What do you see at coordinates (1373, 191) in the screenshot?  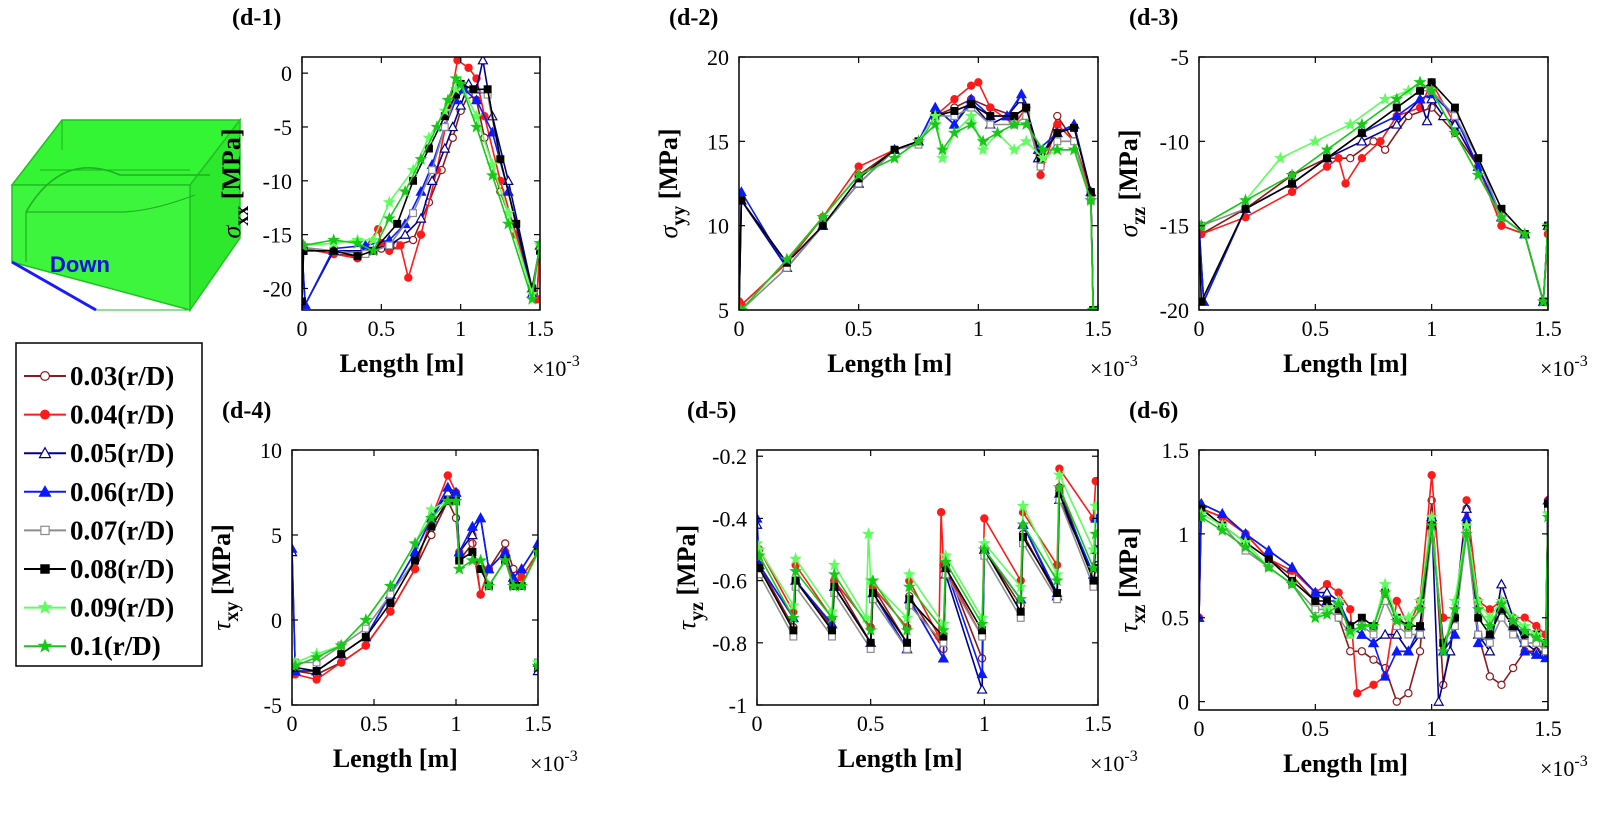 I see `series-group` at bounding box center [1373, 191].